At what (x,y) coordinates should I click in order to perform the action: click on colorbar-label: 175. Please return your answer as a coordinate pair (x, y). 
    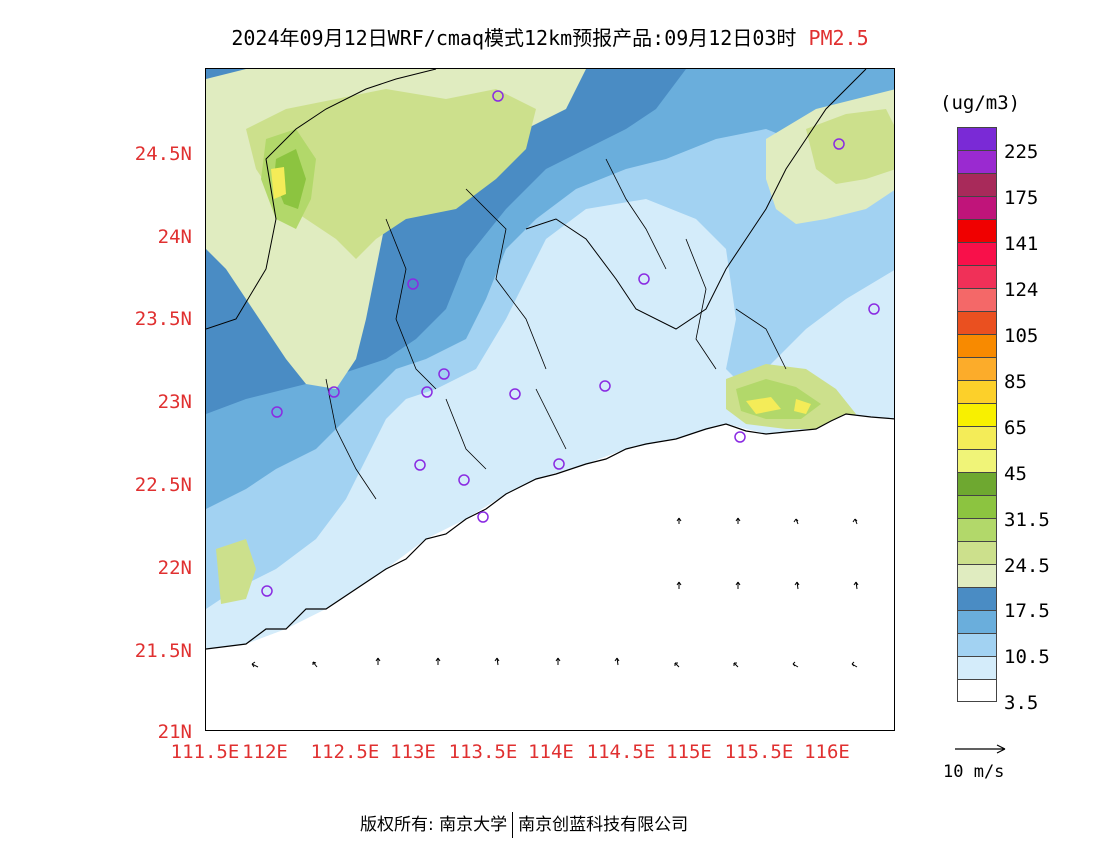
    Looking at the image, I should click on (1021, 198).